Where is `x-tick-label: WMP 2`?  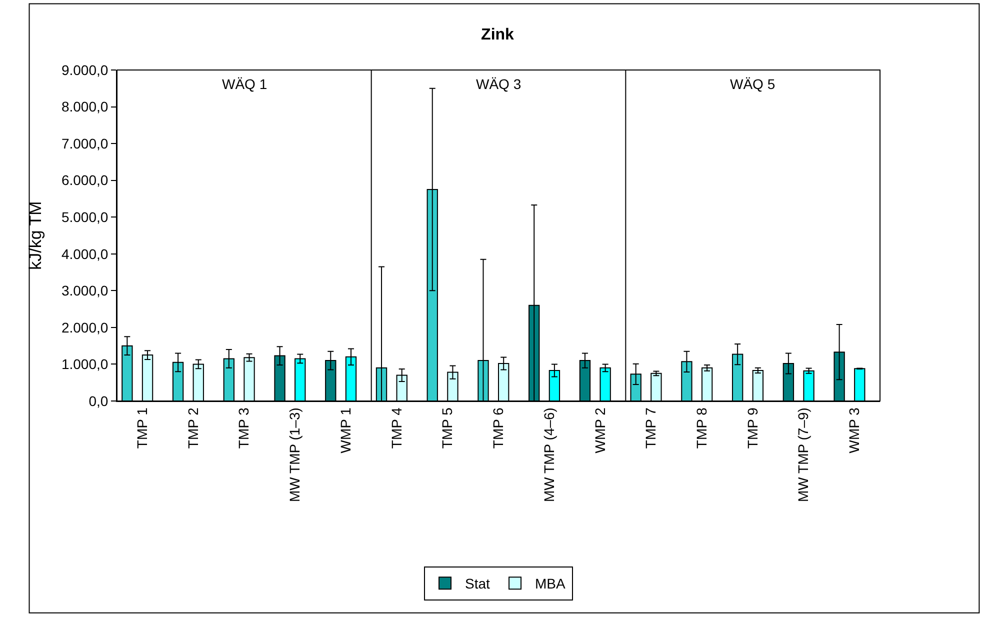
x-tick-label: WMP 2 is located at coordinates (600, 430).